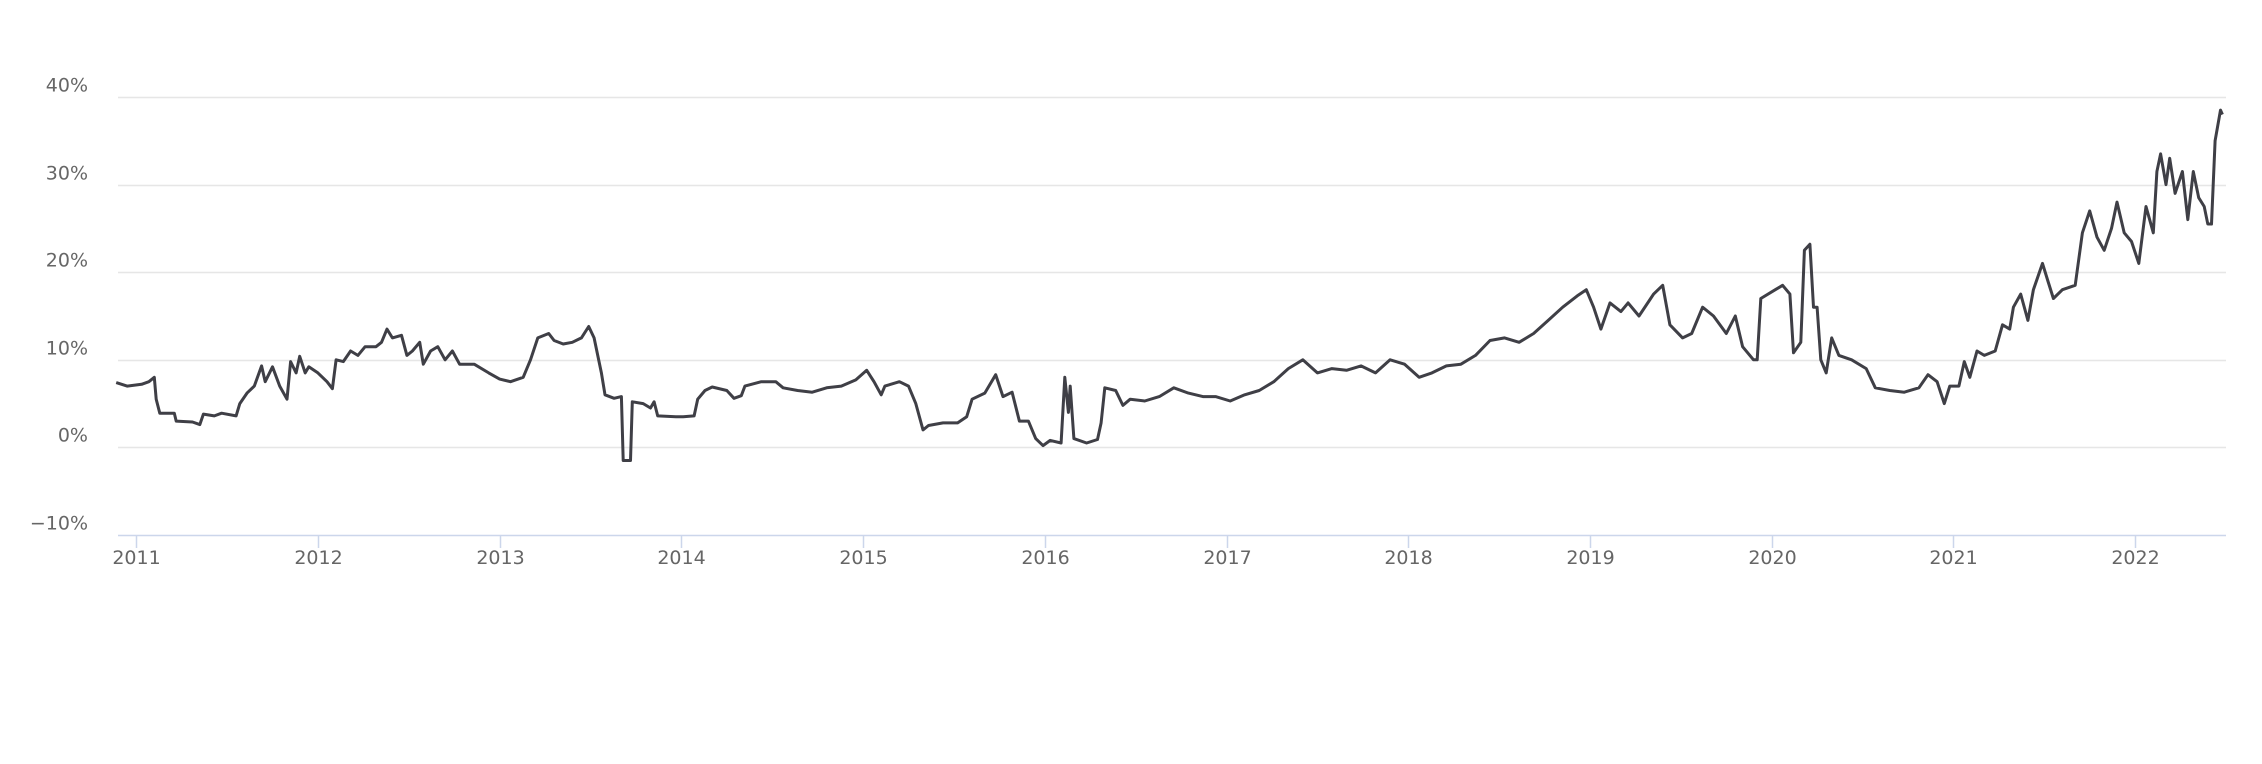  I want to click on x-tick-label: 2012, so click(318, 558).